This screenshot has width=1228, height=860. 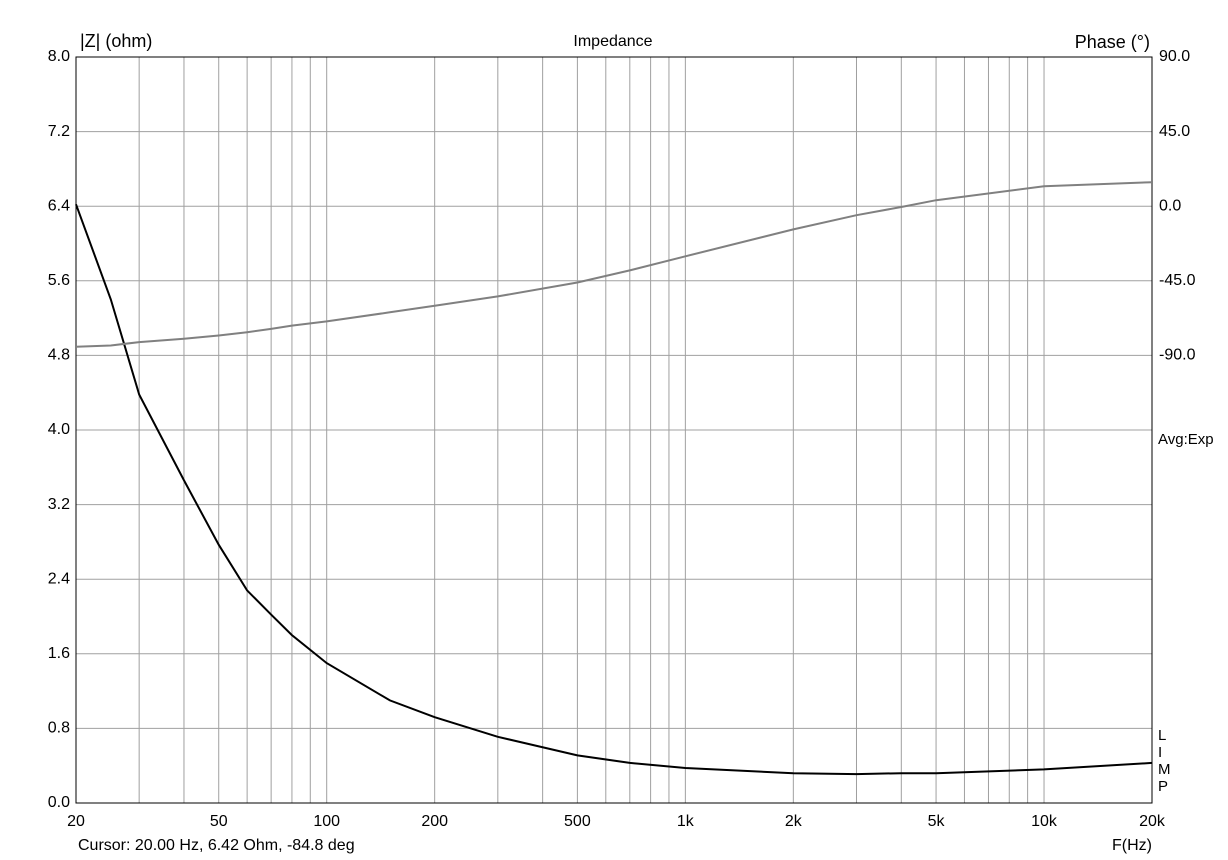 I want to click on y-tick-label: 0.0, so click(x=59, y=802).